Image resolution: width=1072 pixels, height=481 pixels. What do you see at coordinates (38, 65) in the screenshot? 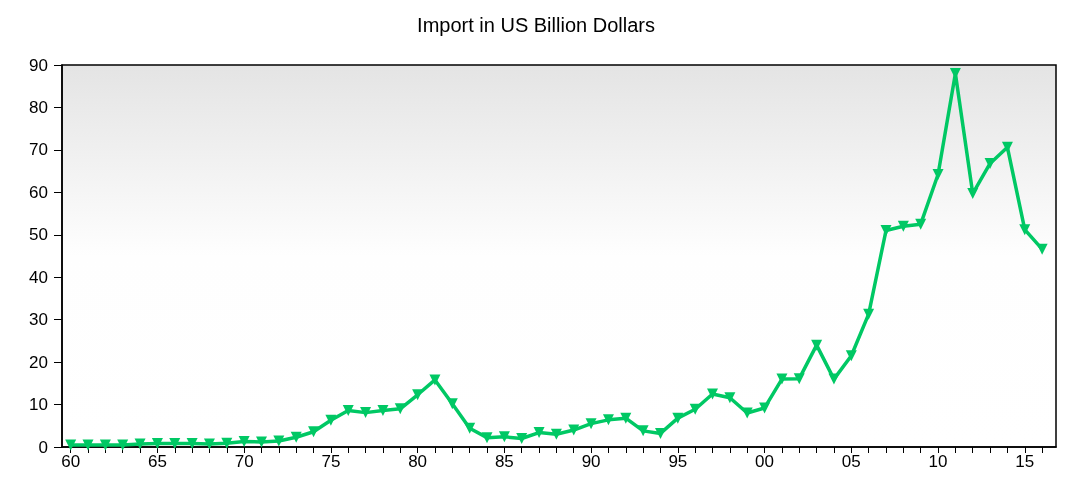
I see `y-tick-label: 90` at bounding box center [38, 65].